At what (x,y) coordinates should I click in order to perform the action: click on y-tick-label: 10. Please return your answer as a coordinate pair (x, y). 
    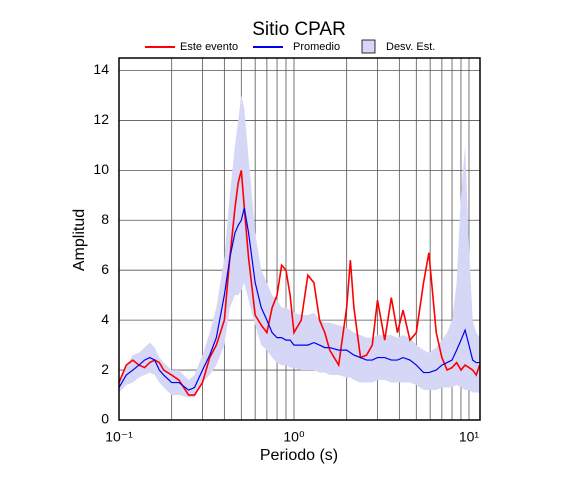
    Looking at the image, I should click on (101, 169).